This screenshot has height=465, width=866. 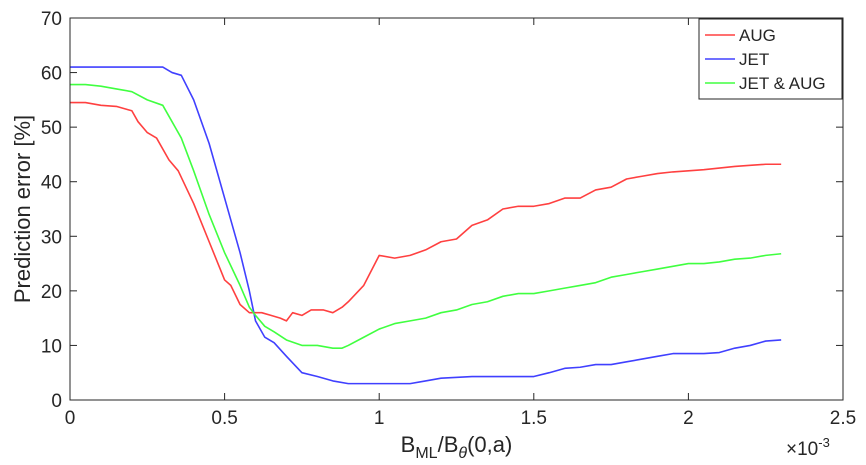 What do you see at coordinates (782, 83) in the screenshot?
I see `legend-label-2: JET & AUG` at bounding box center [782, 83].